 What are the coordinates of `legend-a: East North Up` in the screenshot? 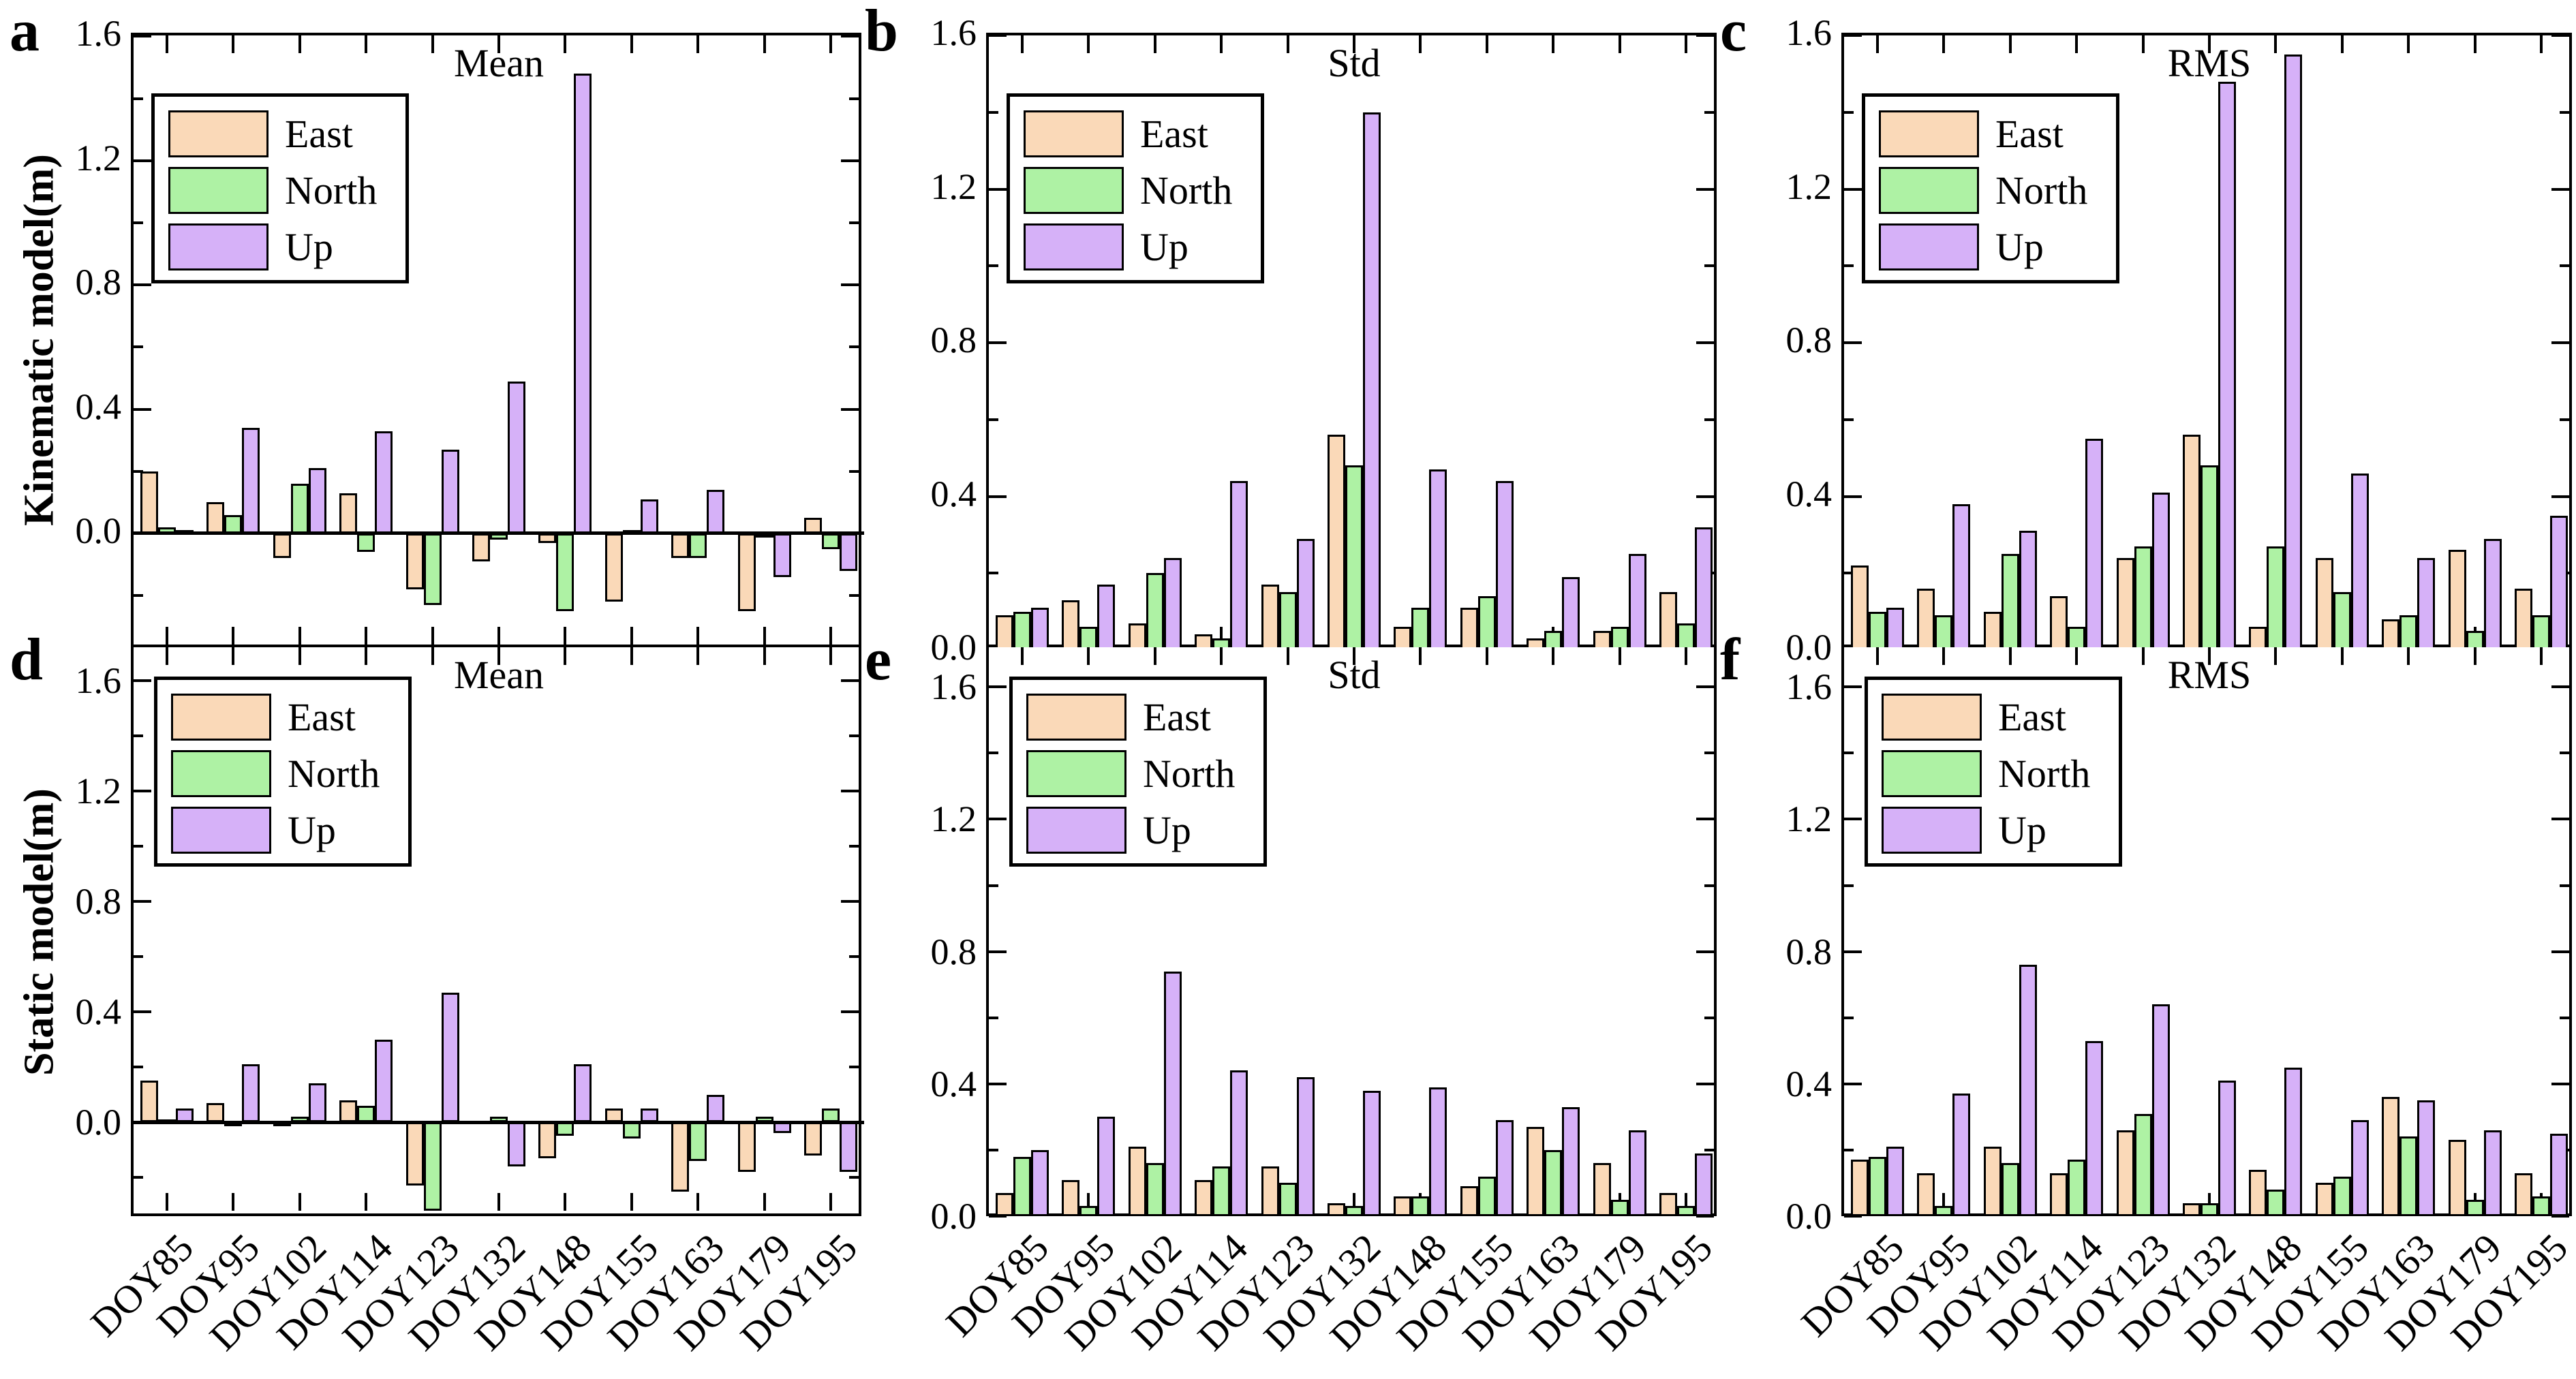 It's located at (280, 188).